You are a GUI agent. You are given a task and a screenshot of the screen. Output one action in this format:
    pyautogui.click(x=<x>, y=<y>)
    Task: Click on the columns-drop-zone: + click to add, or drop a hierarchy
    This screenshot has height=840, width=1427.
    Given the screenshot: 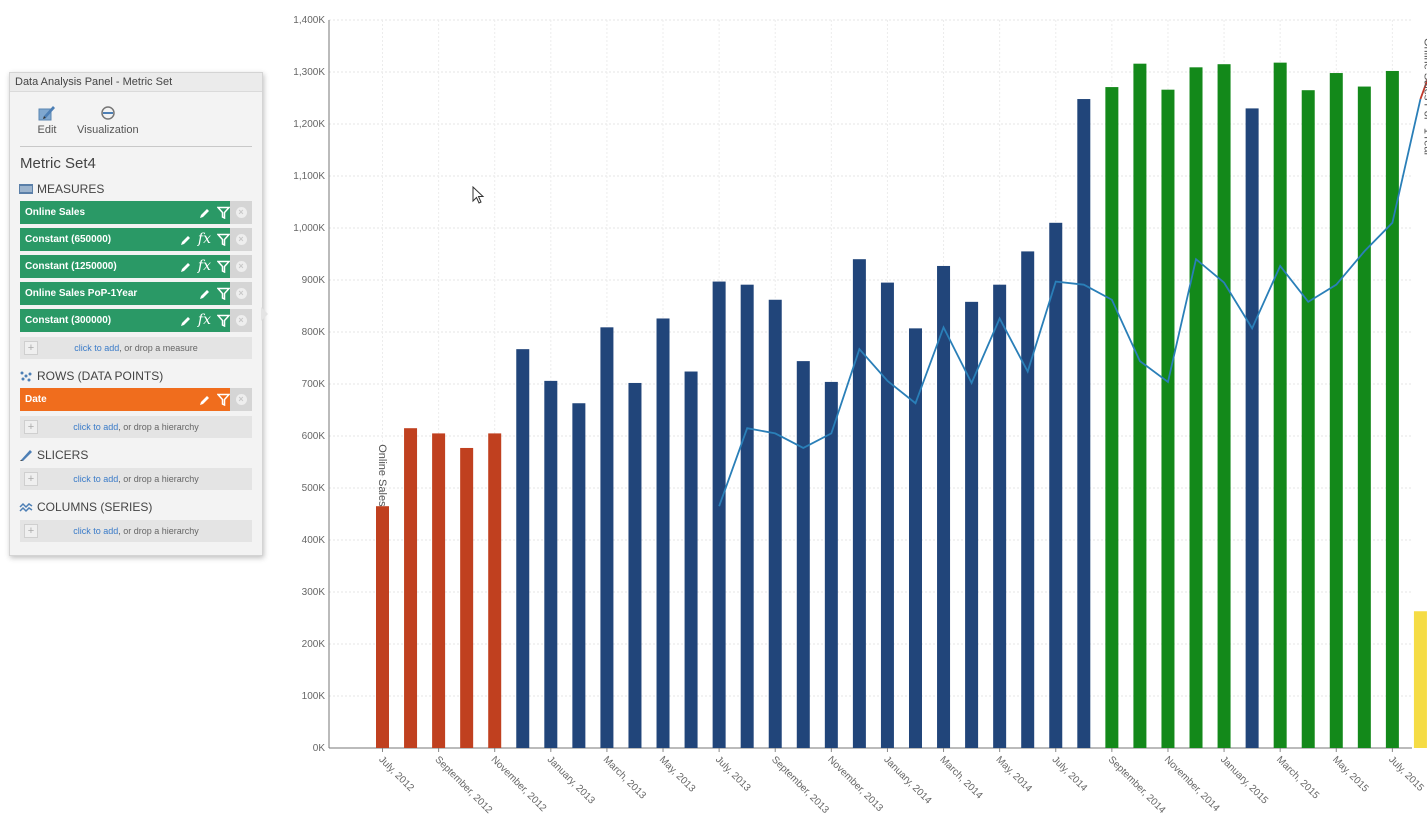 What is the action you would take?
    pyautogui.click(x=136, y=531)
    